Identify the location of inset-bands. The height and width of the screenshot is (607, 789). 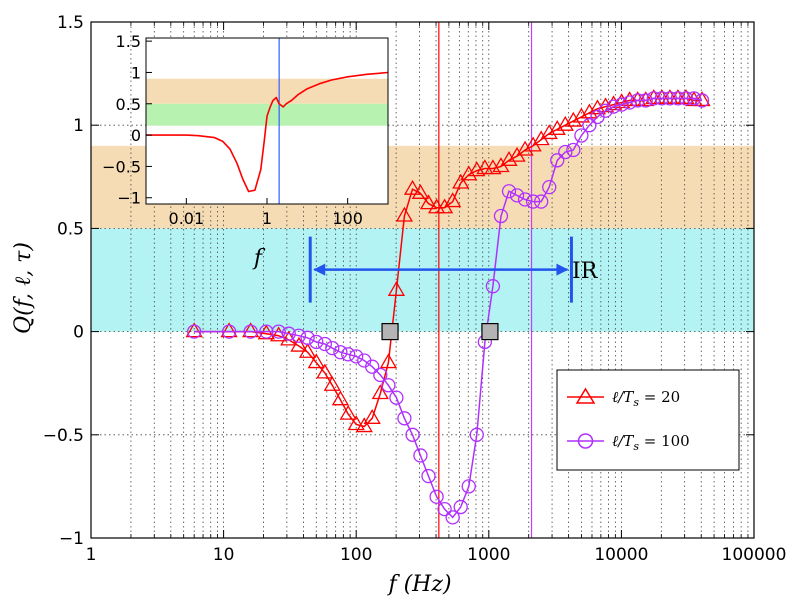
(267, 102).